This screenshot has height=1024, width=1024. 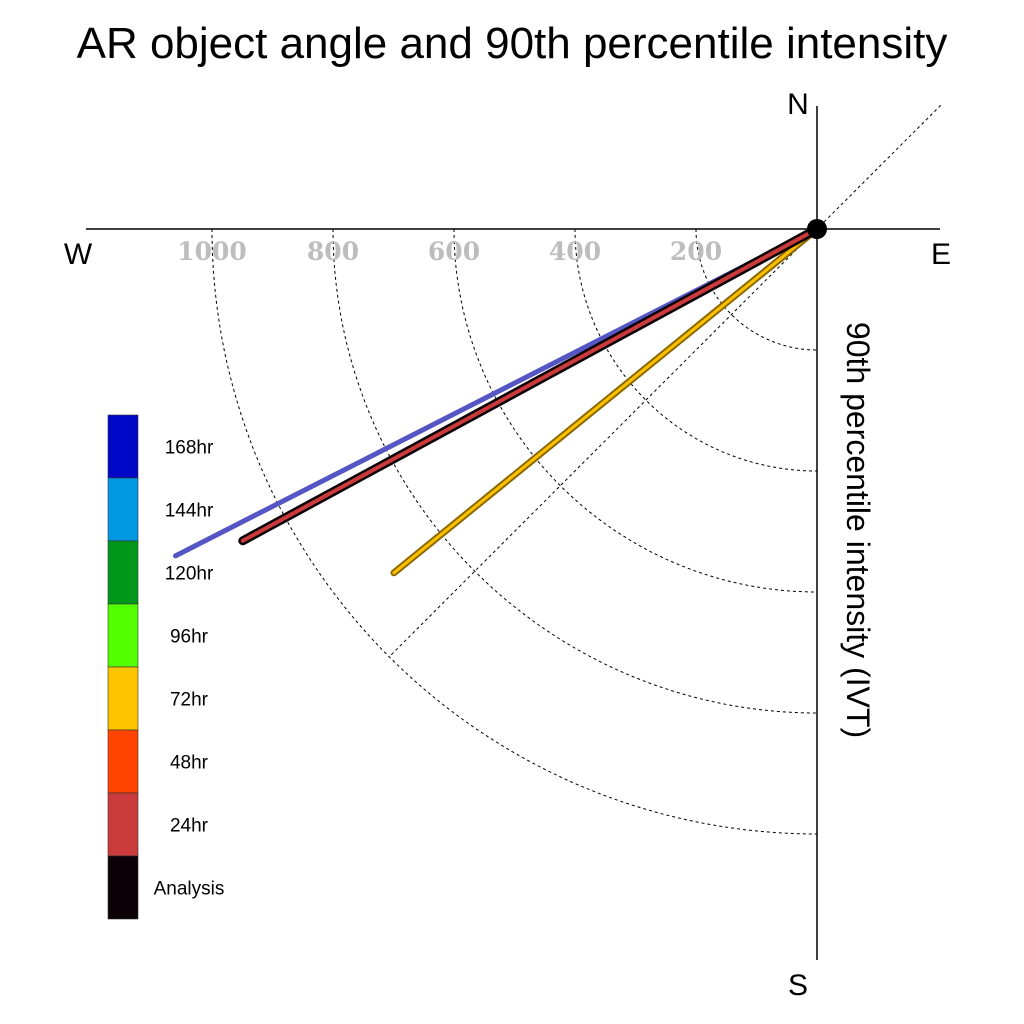 What do you see at coordinates (123, 509) in the screenshot?
I see `legend-swatch-144hr` at bounding box center [123, 509].